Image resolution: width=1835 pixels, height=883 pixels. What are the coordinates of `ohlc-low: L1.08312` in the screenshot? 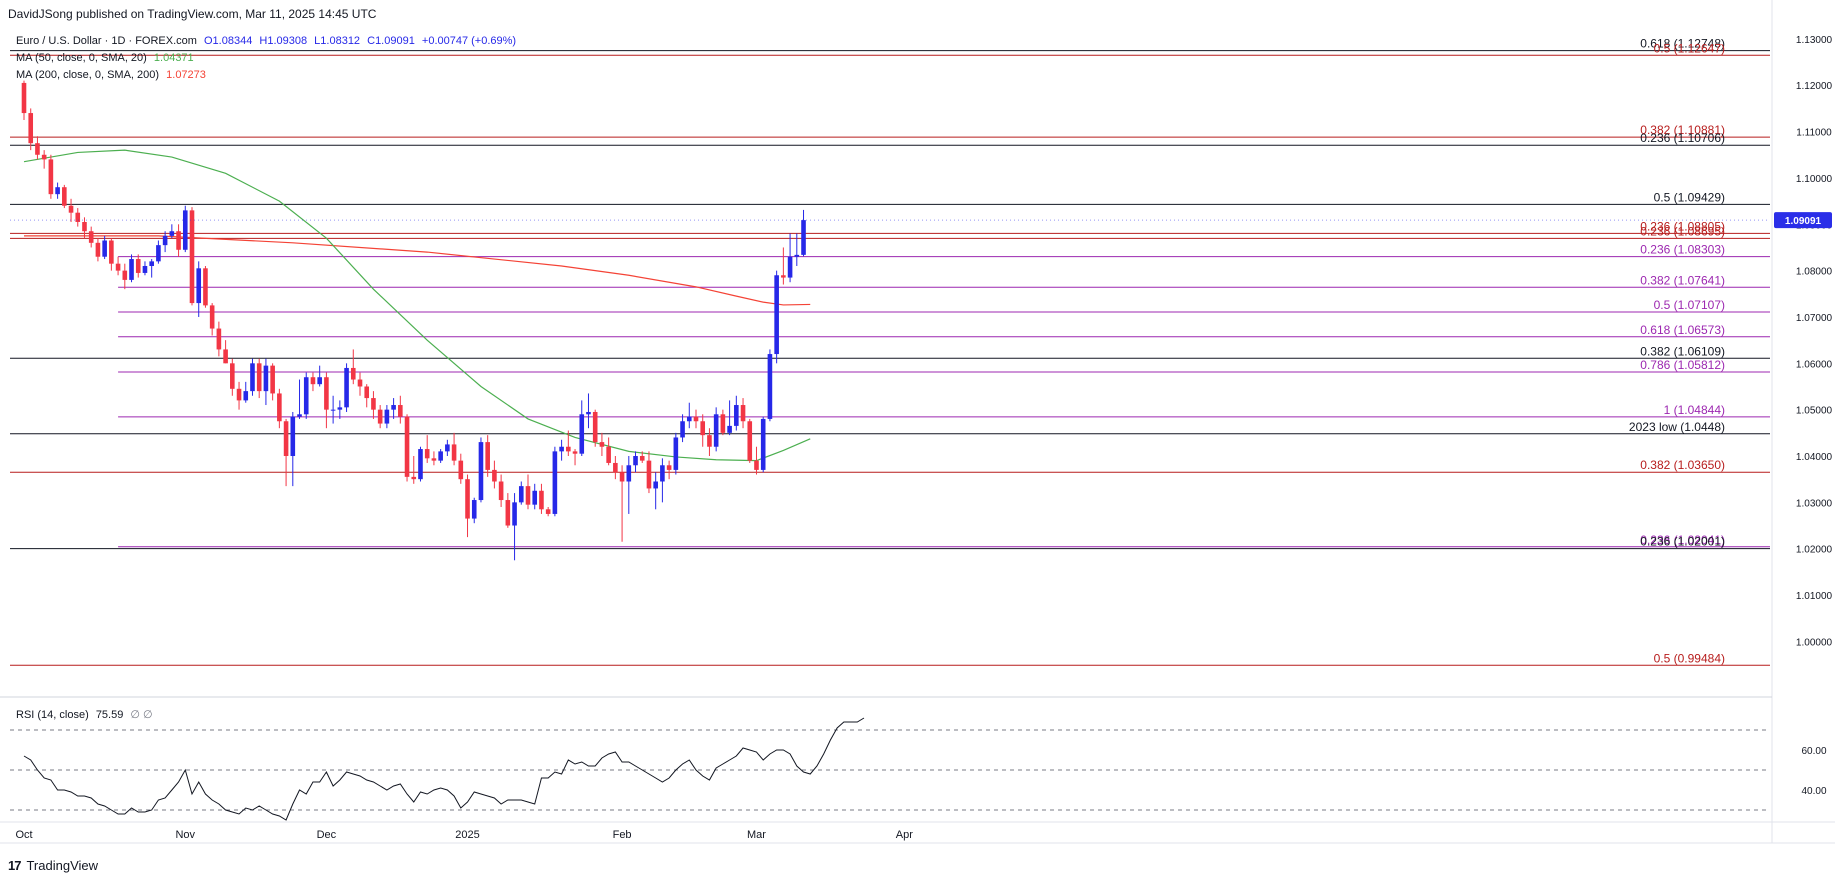 It's located at (337, 41).